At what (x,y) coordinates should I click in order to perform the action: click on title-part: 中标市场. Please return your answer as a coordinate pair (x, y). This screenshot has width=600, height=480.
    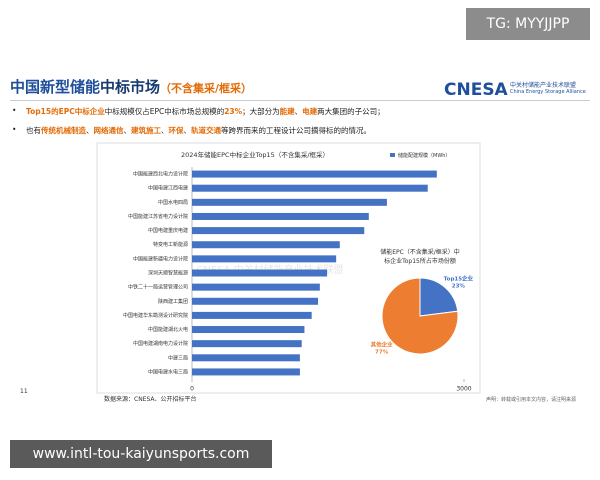
    Looking at the image, I should click on (130, 87).